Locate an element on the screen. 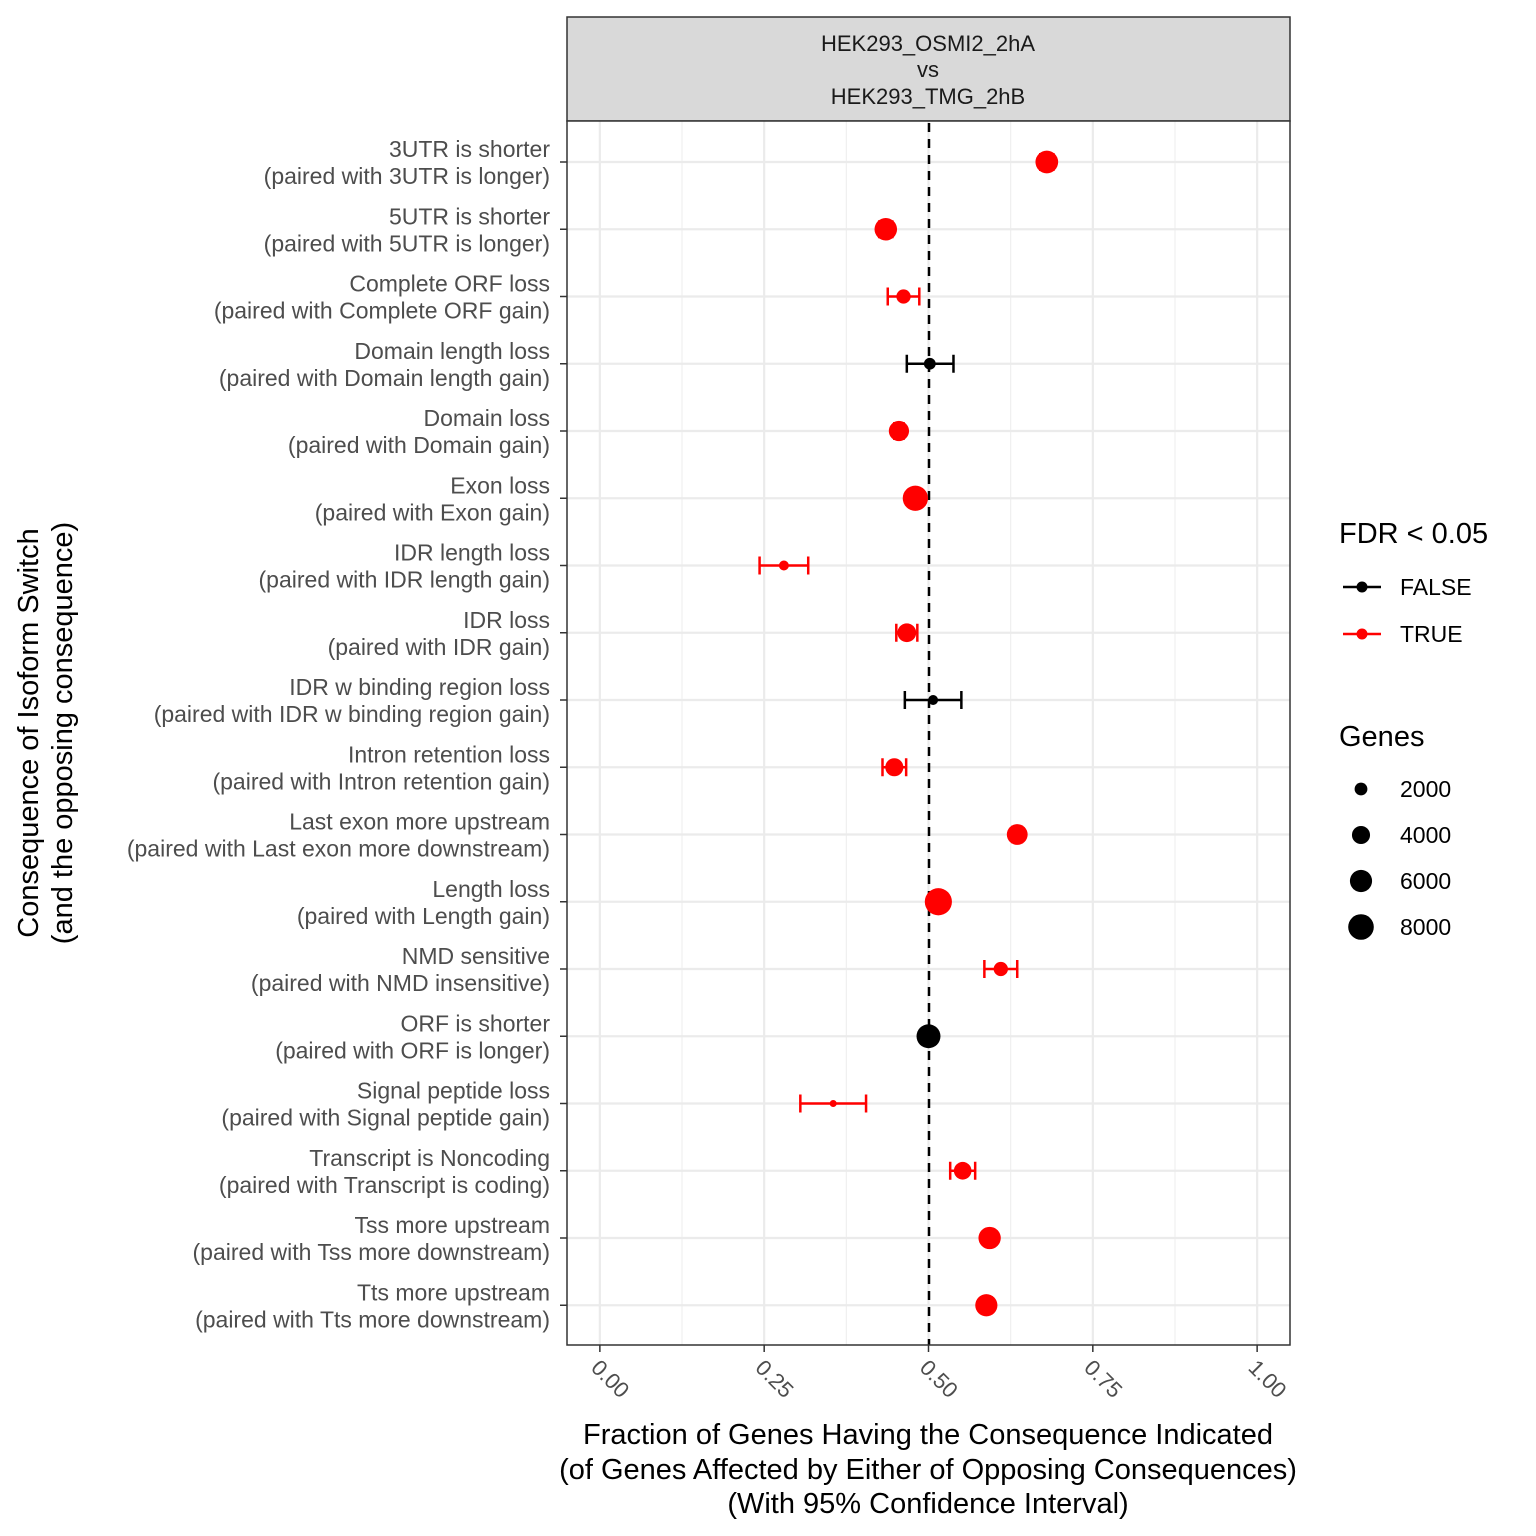  legend-color-entries: FALSE TRUE is located at coordinates (1407, 610).